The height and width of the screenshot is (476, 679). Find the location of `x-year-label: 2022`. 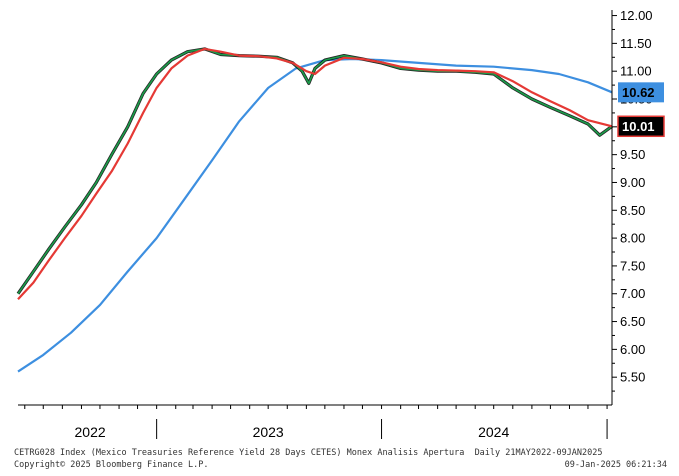

x-year-label: 2022 is located at coordinates (90, 432).